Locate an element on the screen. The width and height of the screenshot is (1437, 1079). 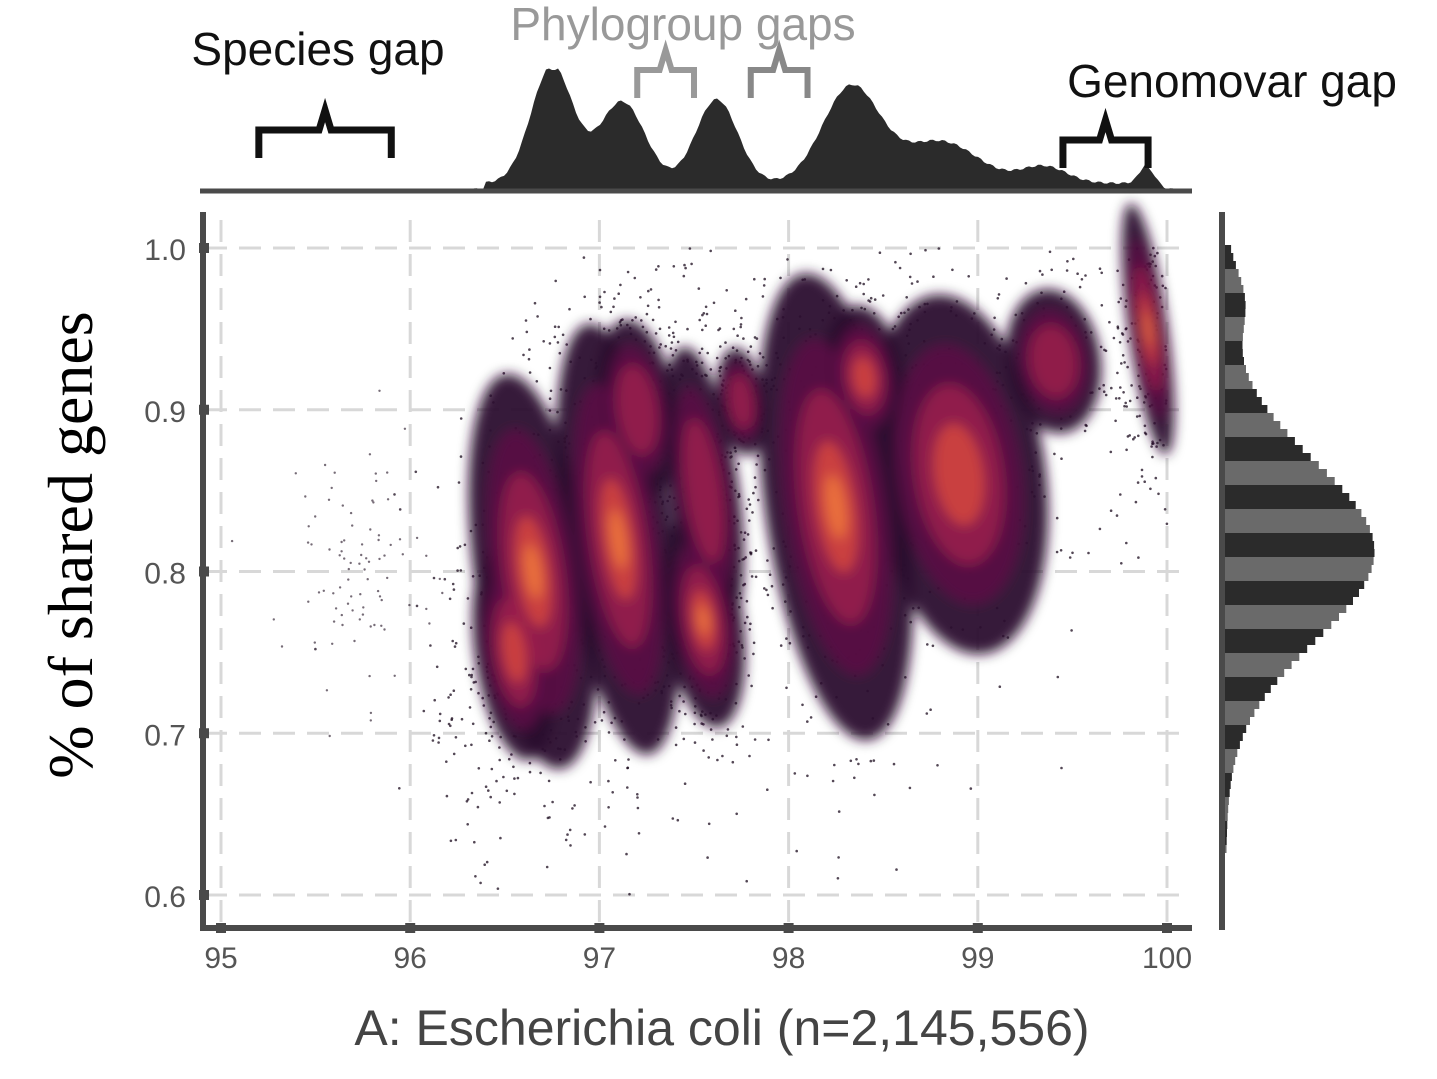
x-axis-label: A: Escherichia coli (n=2,145,556) is located at coordinates (721, 1028).